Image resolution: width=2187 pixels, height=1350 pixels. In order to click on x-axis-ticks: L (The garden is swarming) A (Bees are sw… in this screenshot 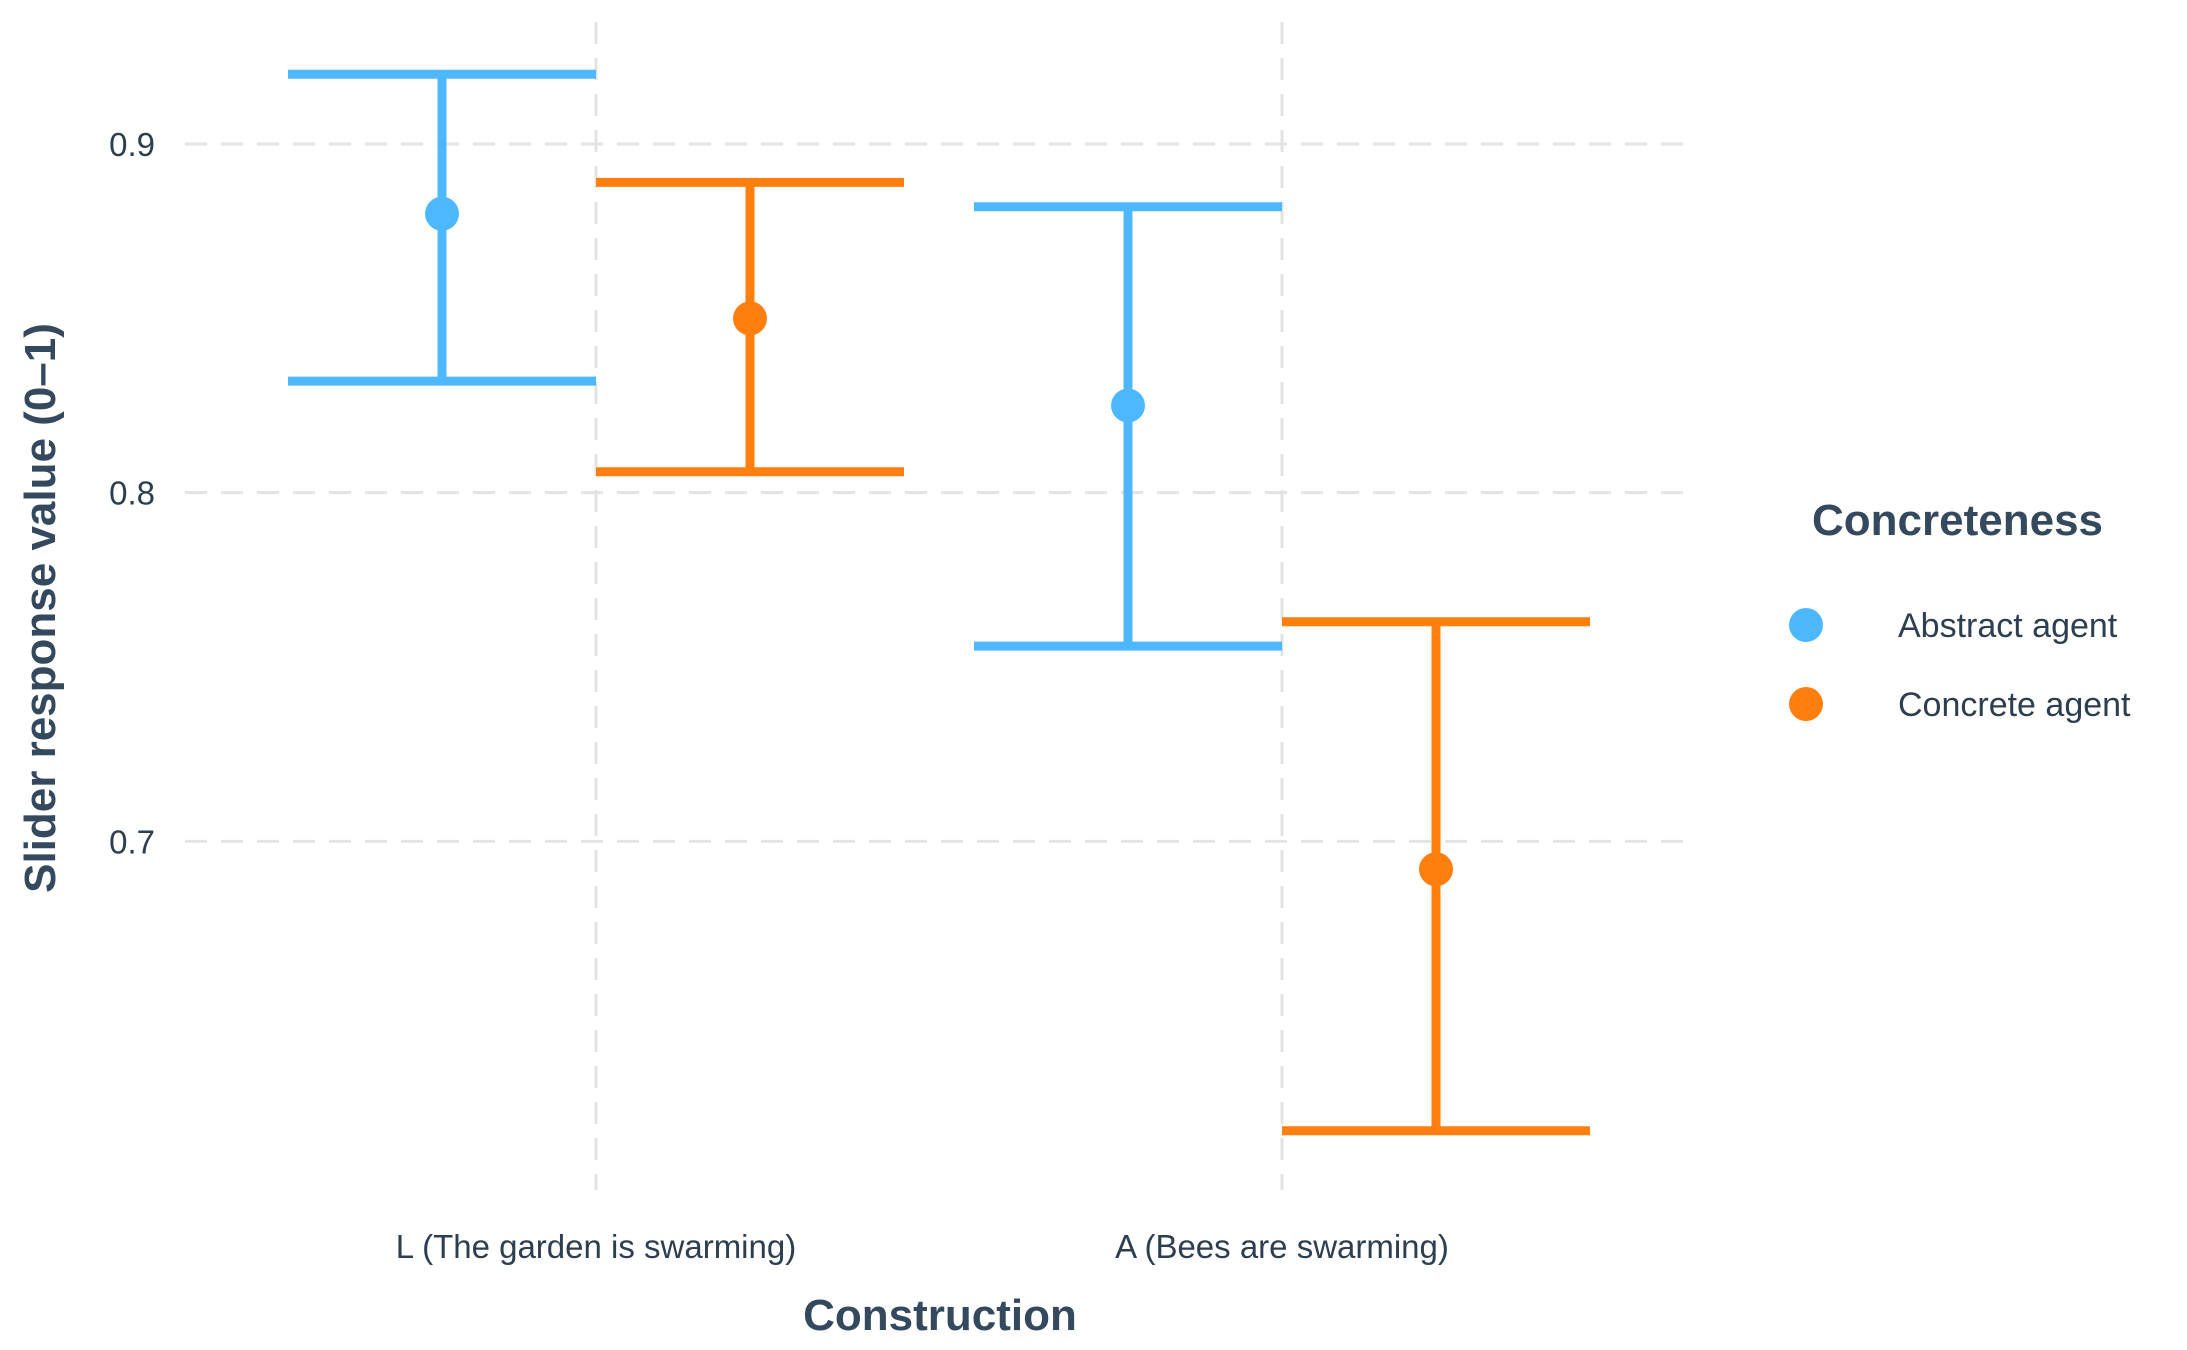, I will do `click(922, 1246)`.